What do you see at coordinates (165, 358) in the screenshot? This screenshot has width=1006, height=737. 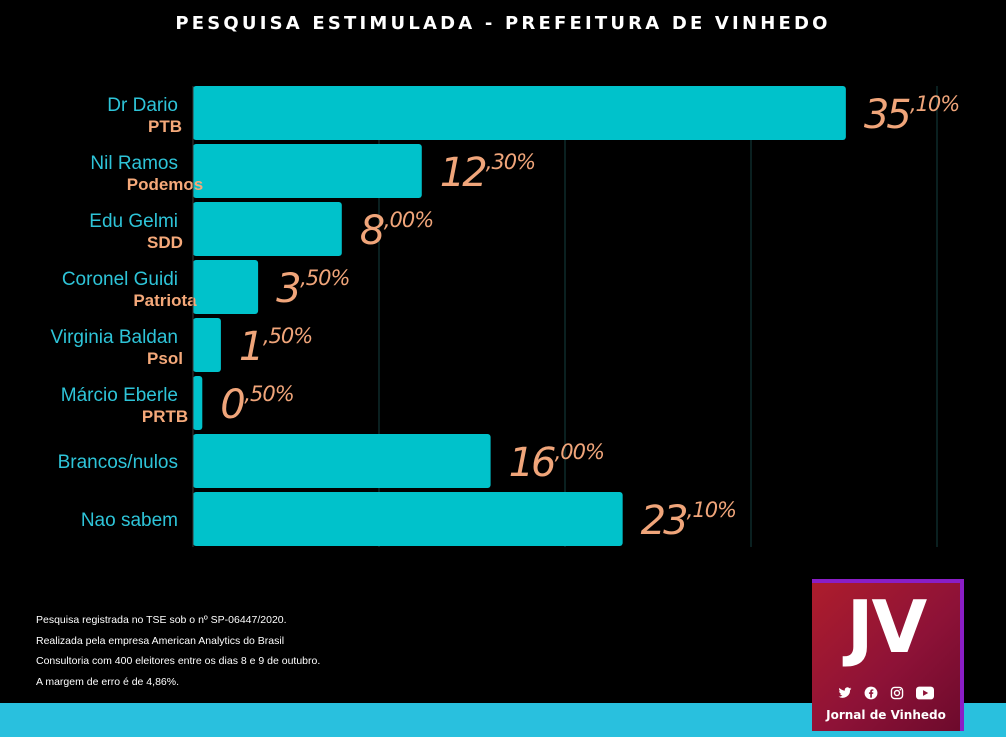 I see `party-label: Psol` at bounding box center [165, 358].